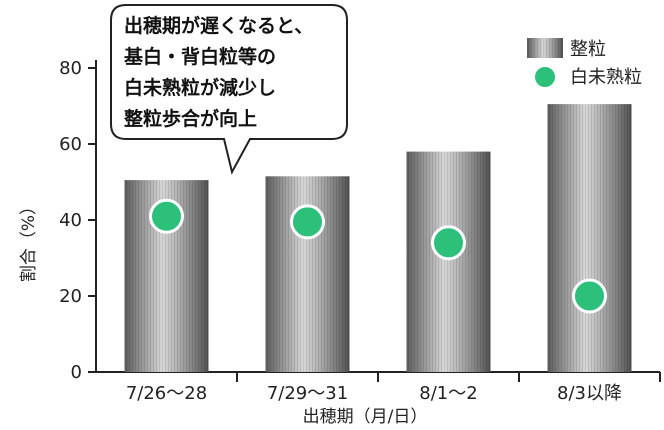 Image resolution: width=664 pixels, height=430 pixels. I want to click on callout-line-4: 整粒歩合が向上, so click(190, 118).